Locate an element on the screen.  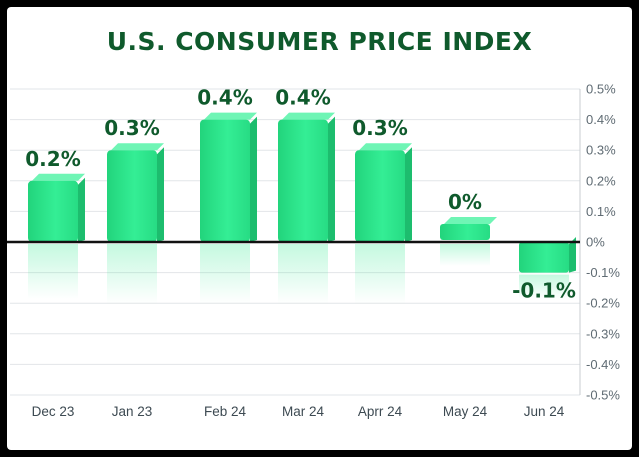
x-tick-label: Jan 23 is located at coordinates (132, 411).